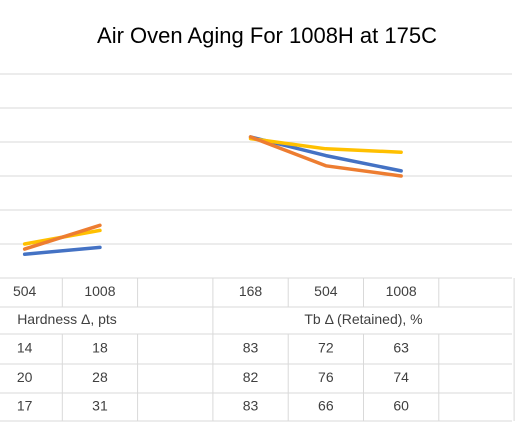 The image size is (532, 429). Describe the element at coordinates (363, 319) in the screenshot. I see `group-label: Tb Δ (Retained), %` at that location.